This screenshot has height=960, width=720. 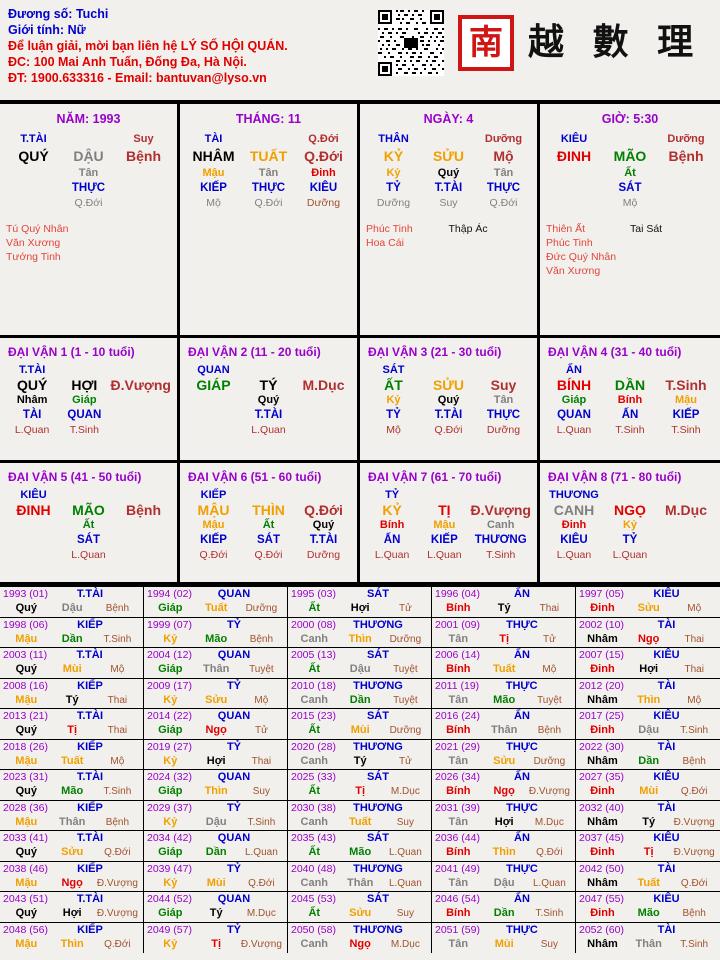 What do you see at coordinates (234, 655) in the screenshot?
I see `year-god: QUAN` at bounding box center [234, 655].